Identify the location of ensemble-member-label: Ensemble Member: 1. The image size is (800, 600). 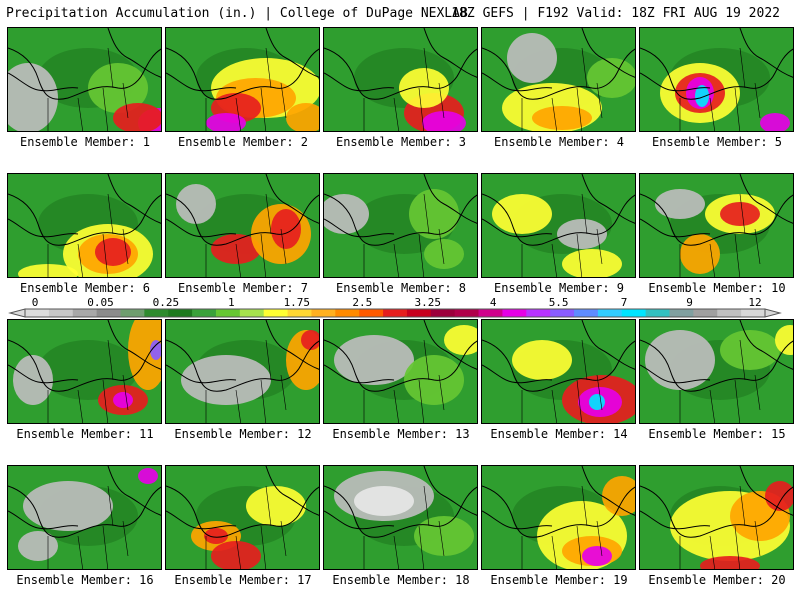
(85, 142).